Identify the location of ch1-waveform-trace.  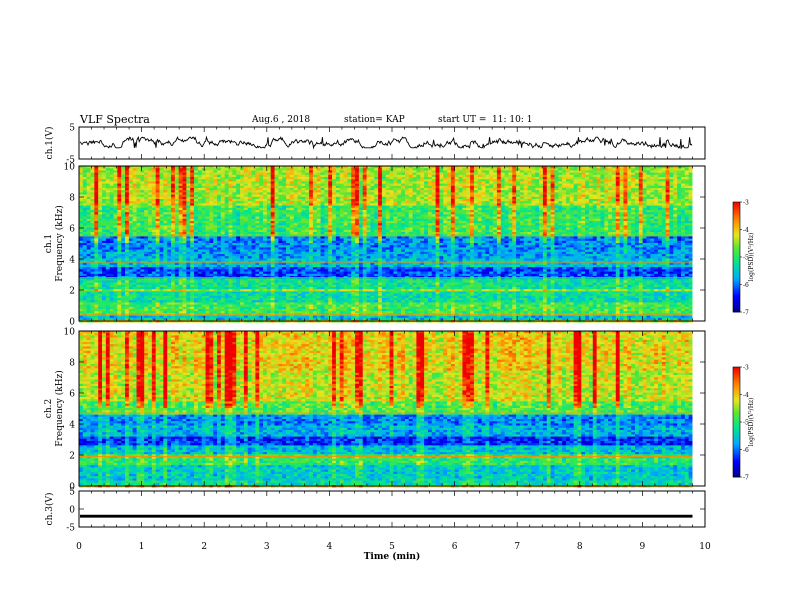
(386, 142).